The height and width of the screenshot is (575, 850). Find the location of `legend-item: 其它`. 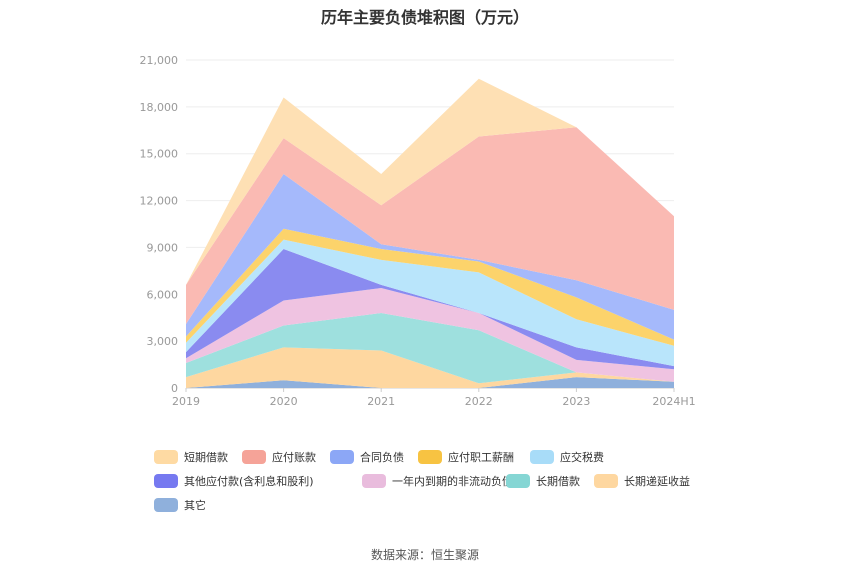

legend-item: 其它 is located at coordinates (180, 505).